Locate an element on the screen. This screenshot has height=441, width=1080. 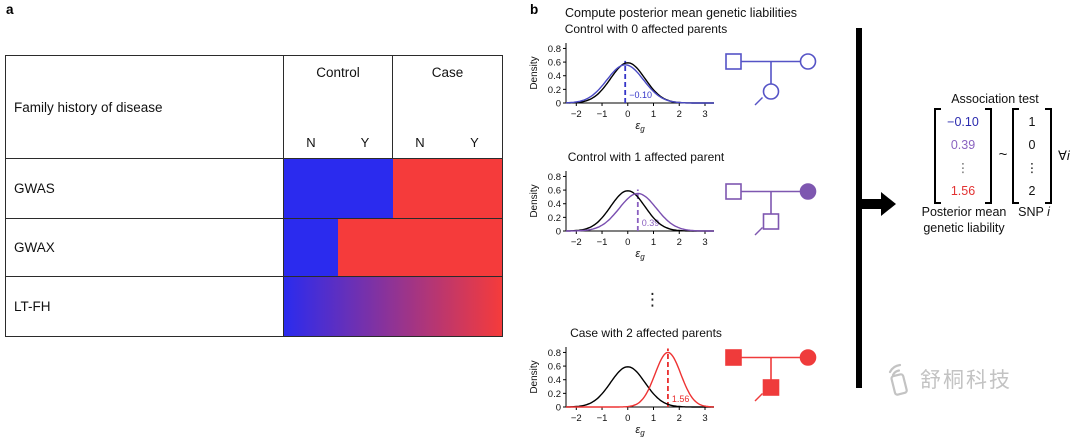
arrow-head is located at coordinates (888, 204).